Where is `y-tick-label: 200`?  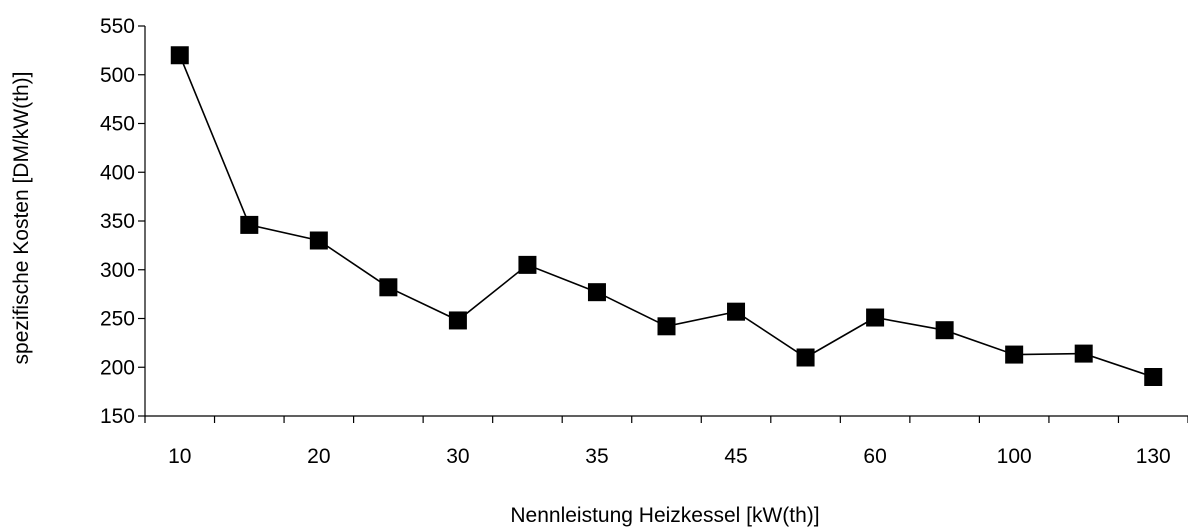
y-tick-label: 200 is located at coordinates (117, 367).